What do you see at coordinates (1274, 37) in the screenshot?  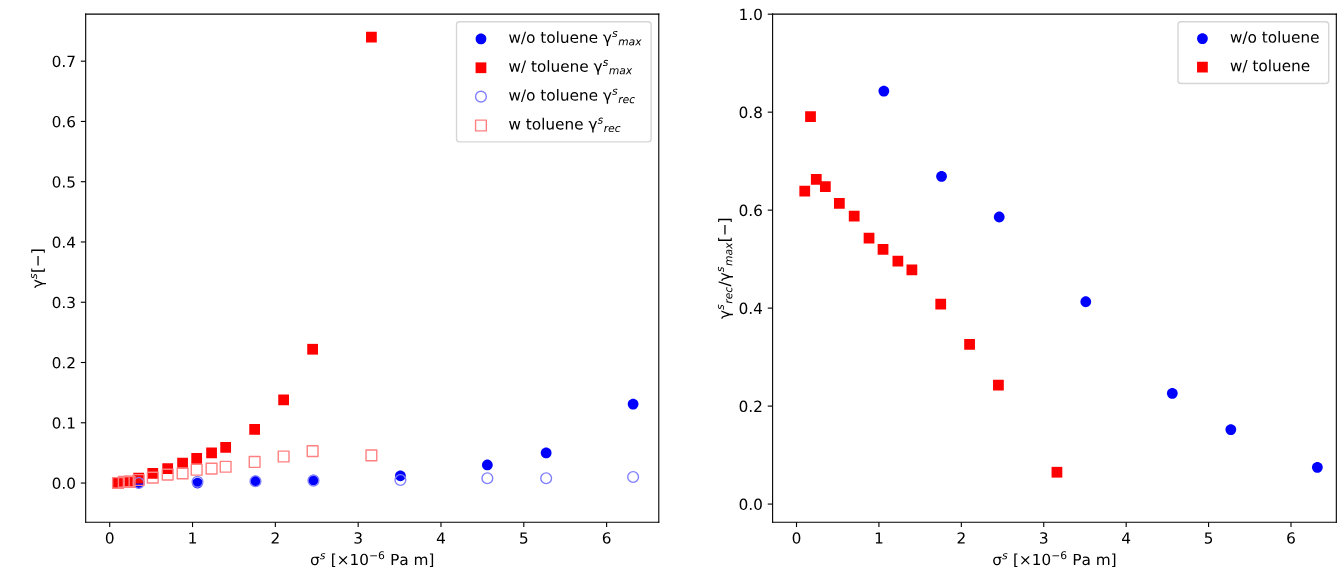 I see `legend-label: w/o toluene` at bounding box center [1274, 37].